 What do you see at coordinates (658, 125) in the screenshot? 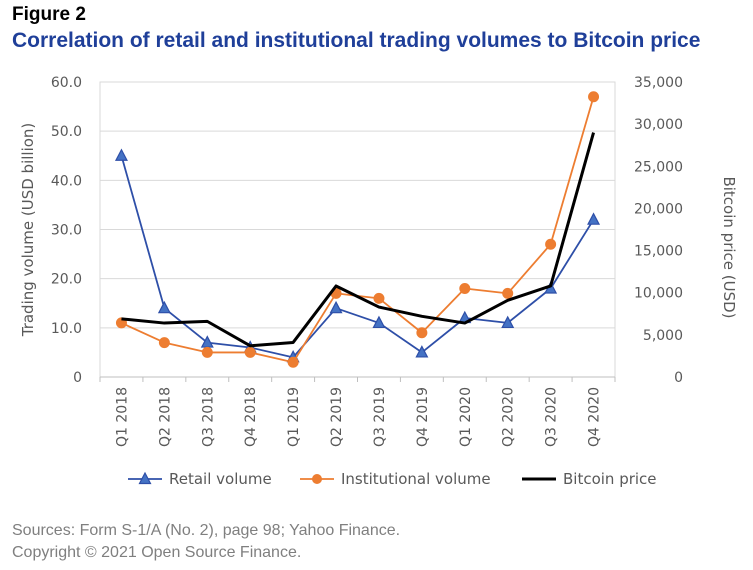
I see `y2-tick-label: 30,000` at bounding box center [658, 125].